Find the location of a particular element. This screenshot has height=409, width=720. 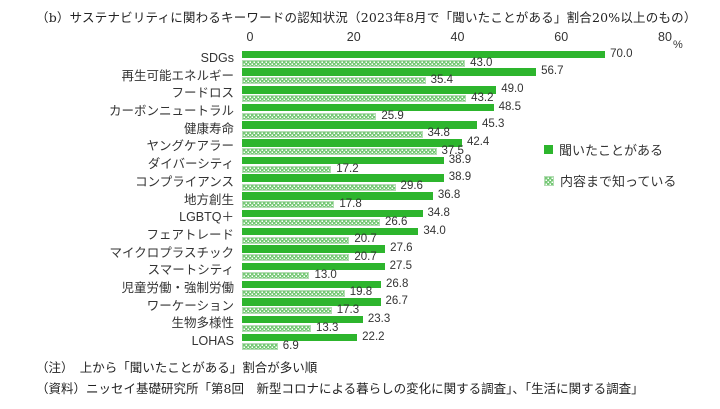

chart-row: フードロス 49.0 43.2 is located at coordinates (360, 93).